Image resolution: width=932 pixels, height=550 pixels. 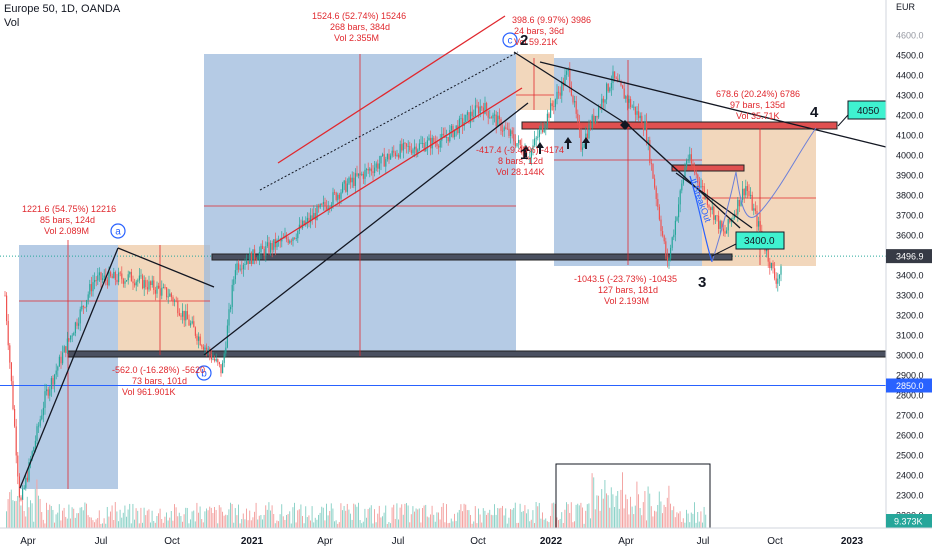 What do you see at coordinates (910, 96) in the screenshot?
I see `price-tick: 4300.0` at bounding box center [910, 96].